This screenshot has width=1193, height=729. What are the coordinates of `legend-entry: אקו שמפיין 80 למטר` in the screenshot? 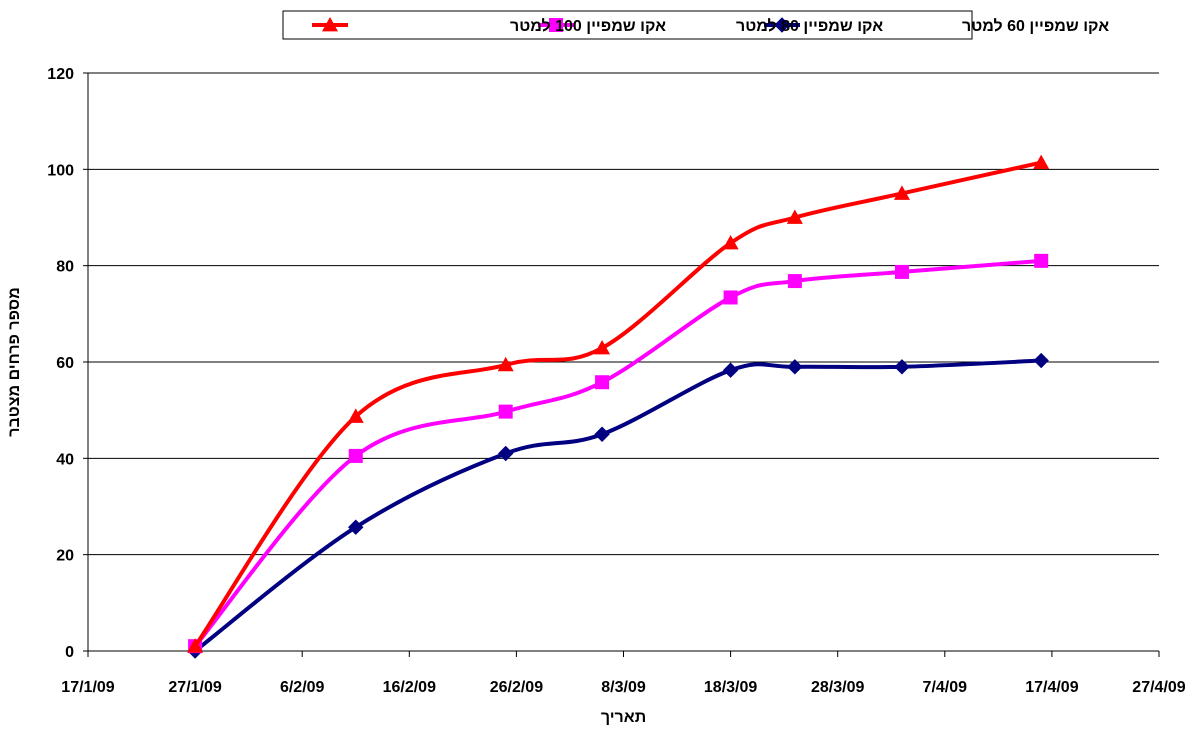 It's located at (710, 26).